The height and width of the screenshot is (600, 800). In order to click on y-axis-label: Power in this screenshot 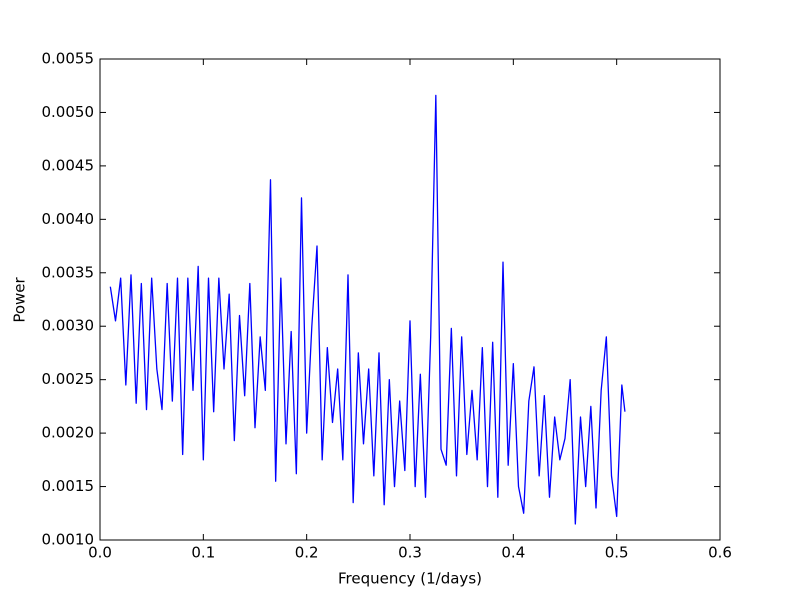, I will do `click(20, 299)`.